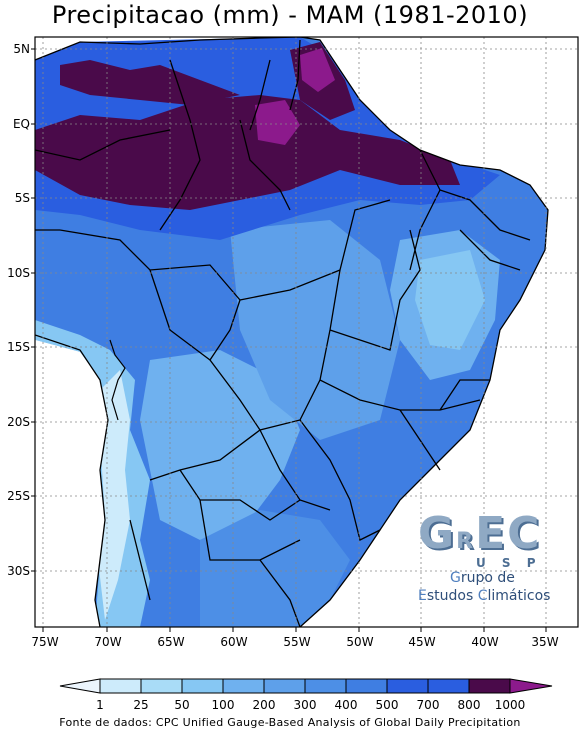 The width and height of the screenshot is (580, 731). I want to click on ocean-west, so click(71, 483).